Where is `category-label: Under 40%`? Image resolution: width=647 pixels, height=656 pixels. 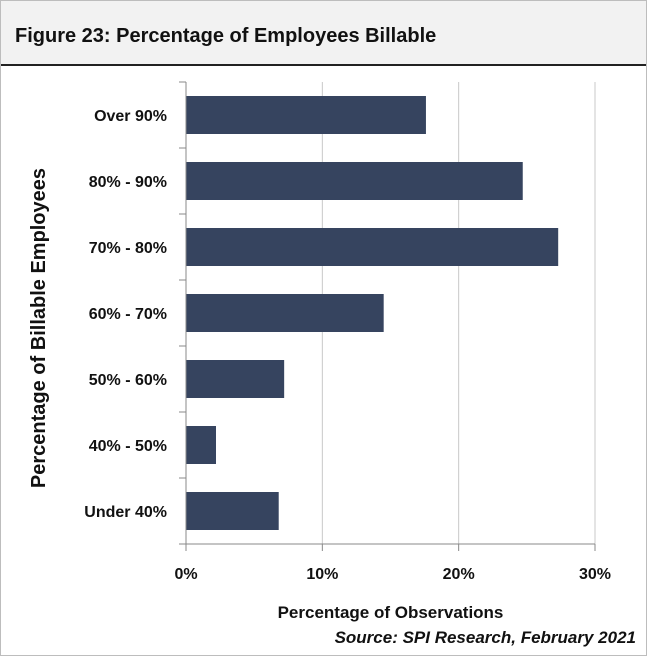 category-label: Under 40% is located at coordinates (125, 512).